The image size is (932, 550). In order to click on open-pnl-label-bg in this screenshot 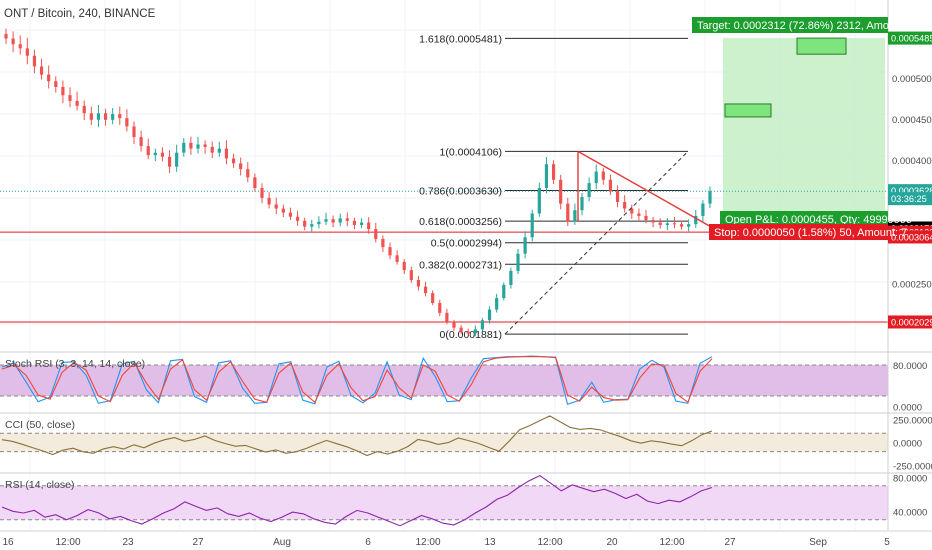, I will do `click(804, 219)`.